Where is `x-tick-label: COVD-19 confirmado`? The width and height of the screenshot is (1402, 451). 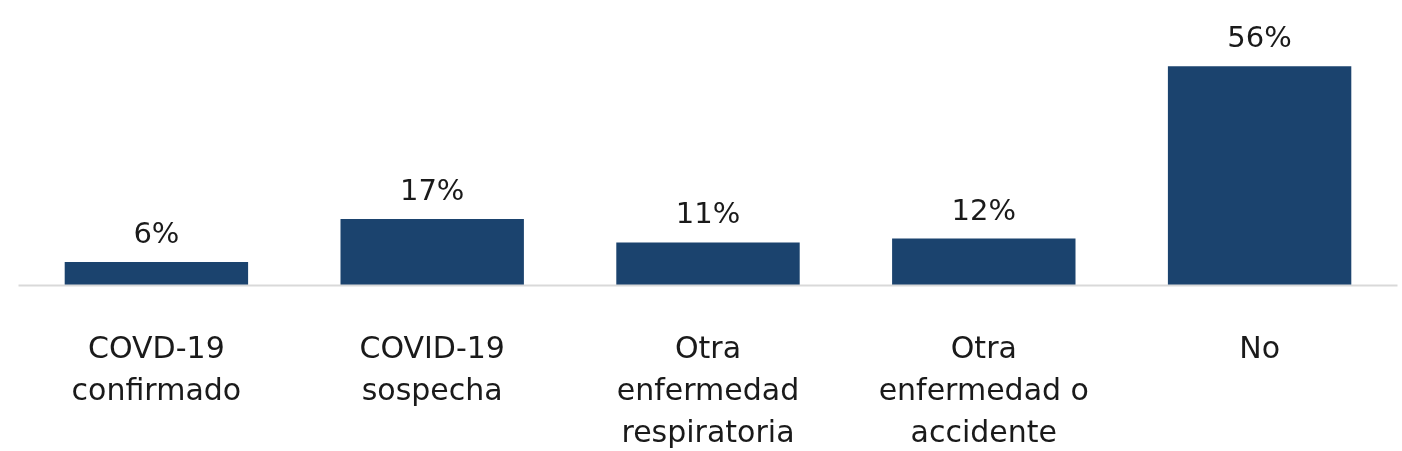
x-tick-label: COVD-19 confirmado is located at coordinates (156, 368).